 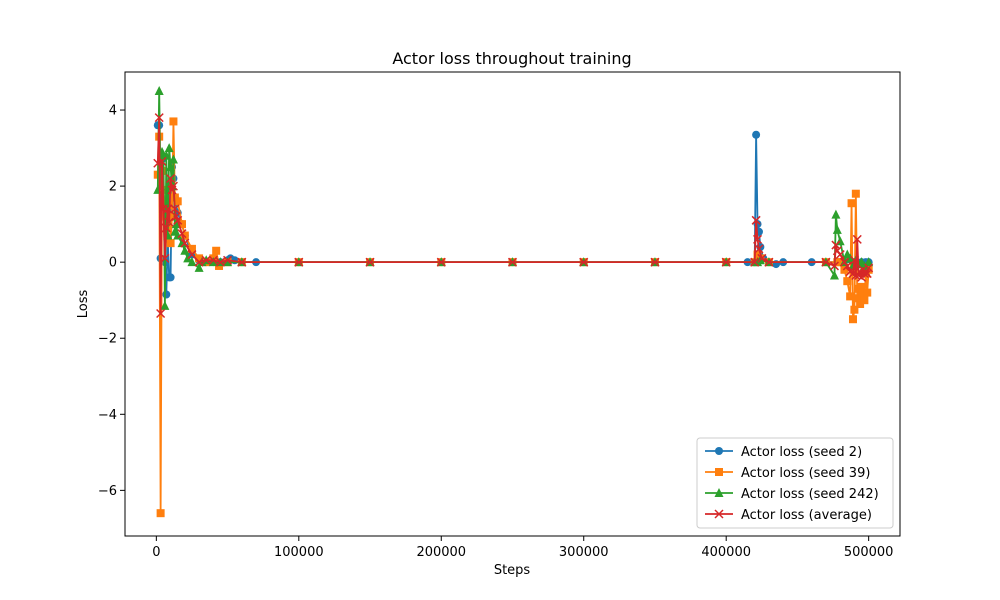 I want to click on legend-item: Actor loss (seed 242), so click(x=792, y=494).